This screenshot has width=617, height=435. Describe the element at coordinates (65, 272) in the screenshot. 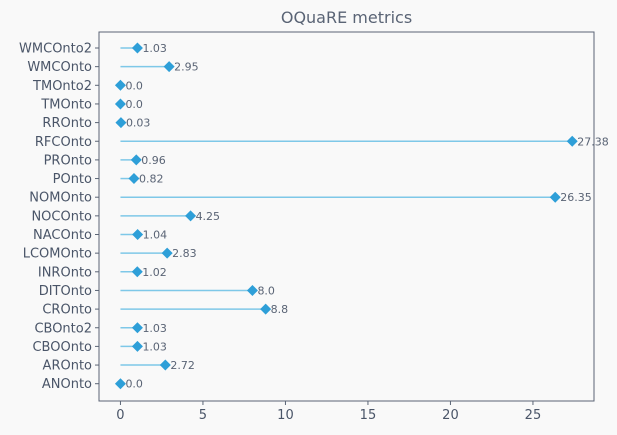

I see `y-tick-label-INROnto: INROnto` at that location.